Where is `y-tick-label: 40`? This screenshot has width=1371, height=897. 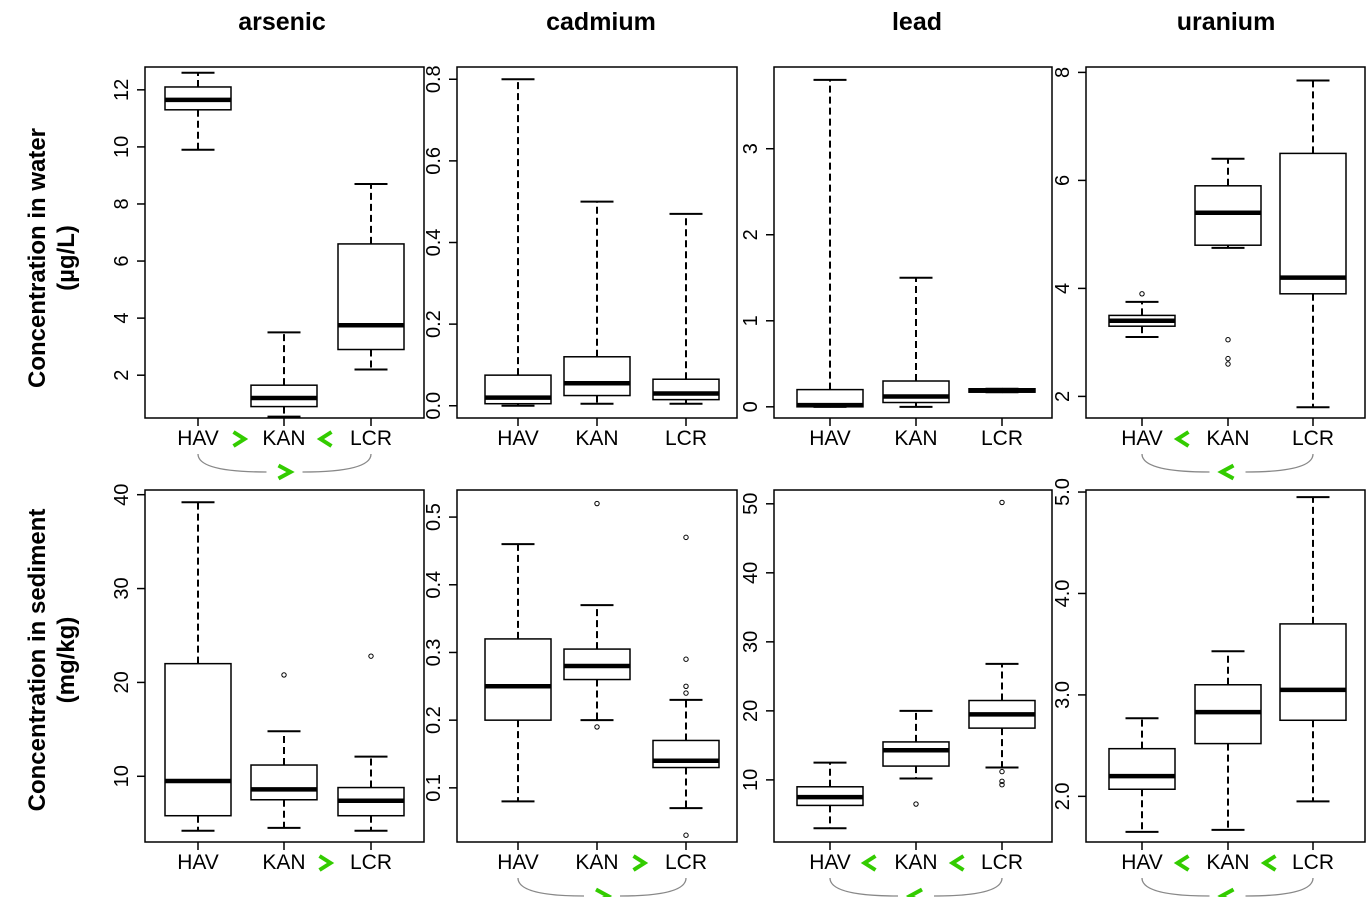
y-tick-label: 40 is located at coordinates (751, 573).